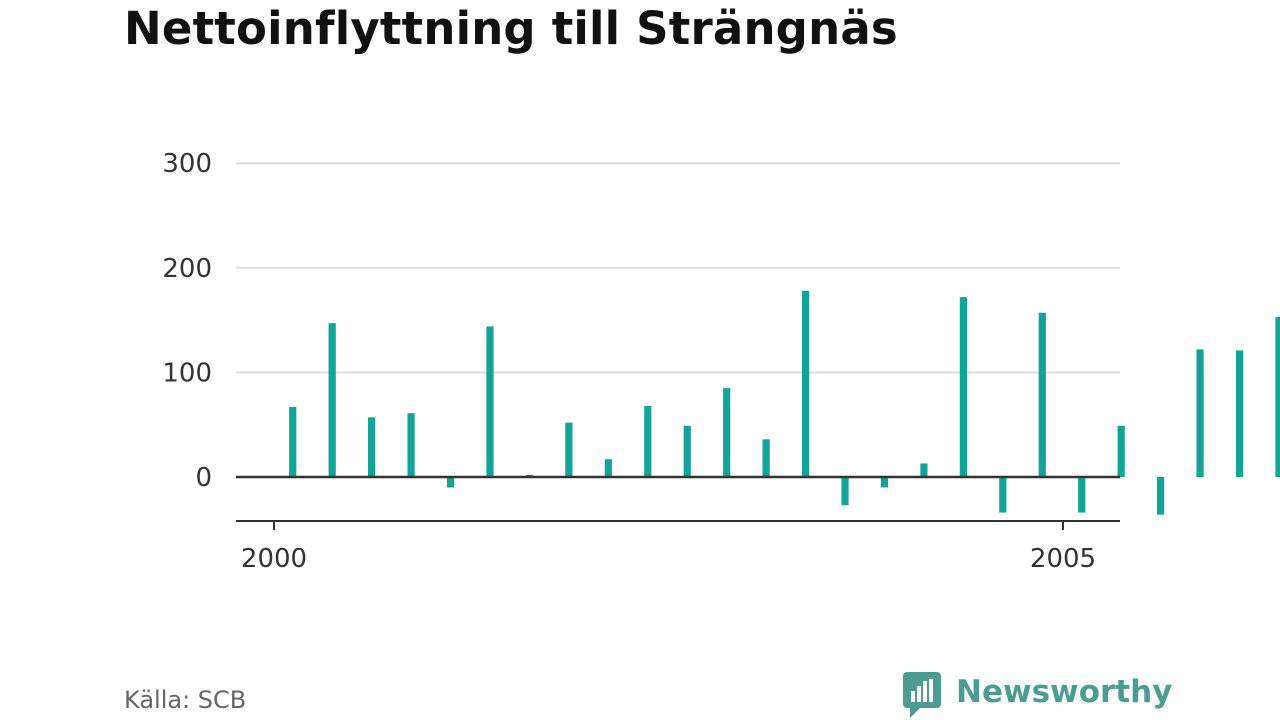 The width and height of the screenshot is (1280, 720). Describe the element at coordinates (187, 269) in the screenshot. I see `y-tick-label-200: 200` at that location.